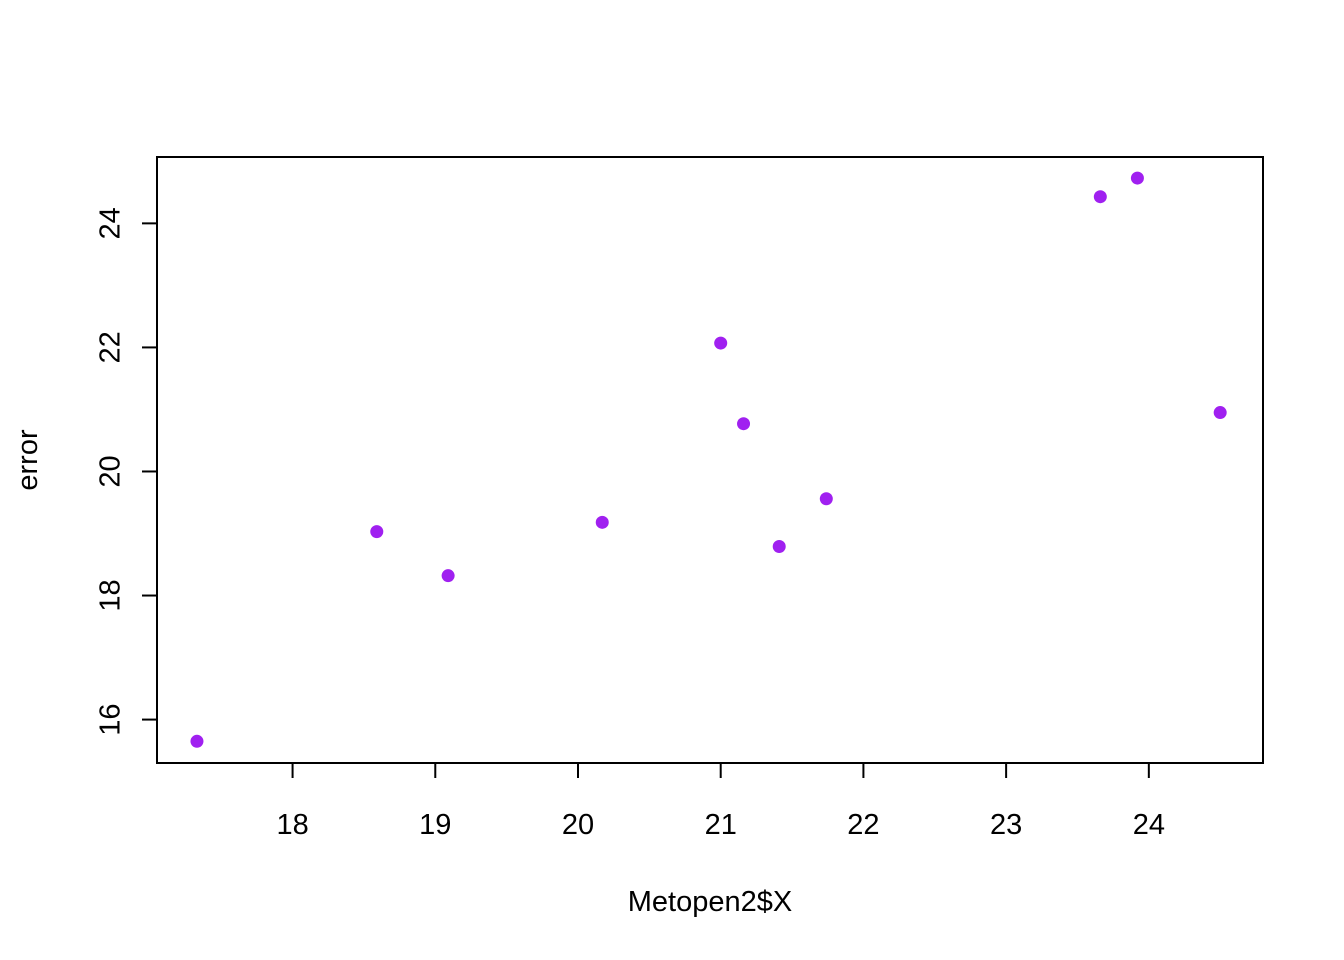 The height and width of the screenshot is (960, 1344). What do you see at coordinates (111, 719) in the screenshot?
I see `y-tick-label: 16` at bounding box center [111, 719].